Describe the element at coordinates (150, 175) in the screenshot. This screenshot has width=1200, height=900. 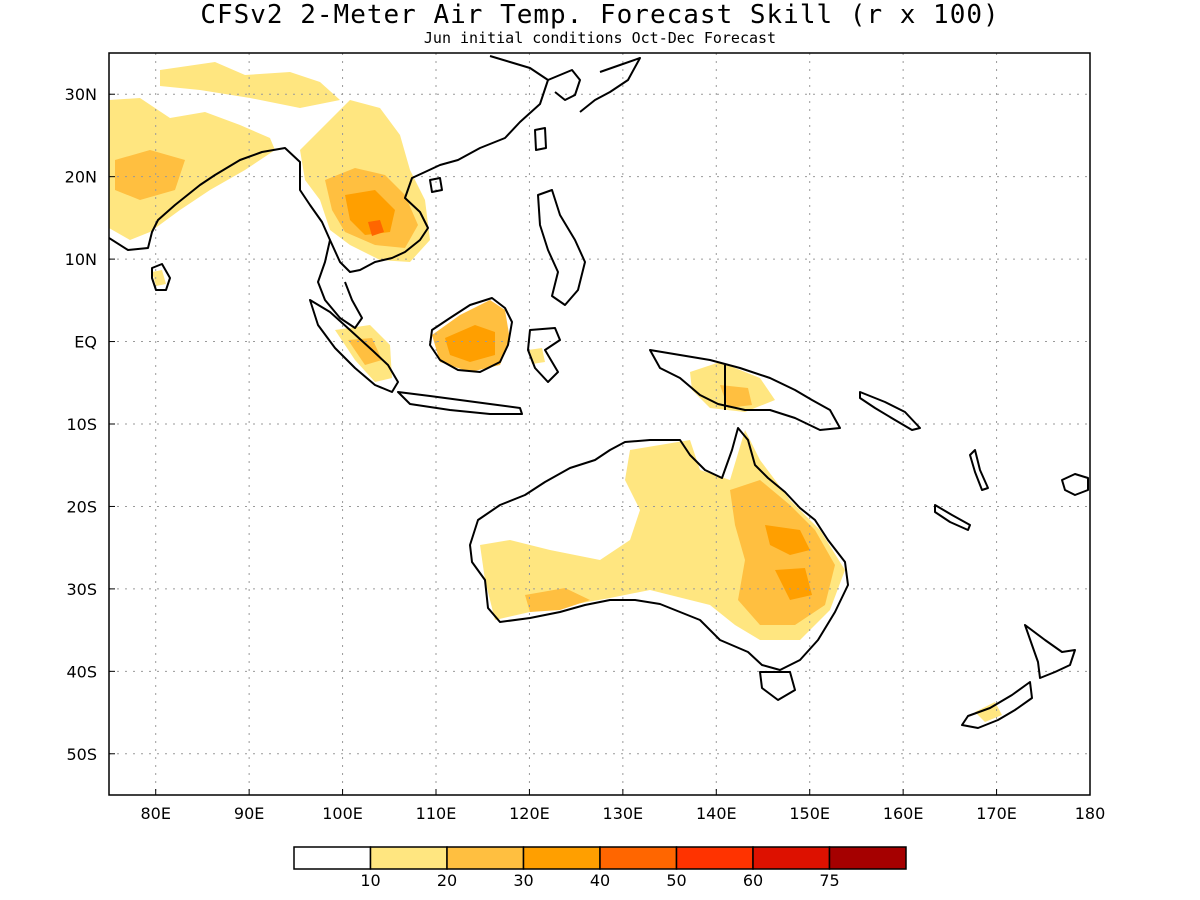
I see `skill-region-south-asia-high` at that location.